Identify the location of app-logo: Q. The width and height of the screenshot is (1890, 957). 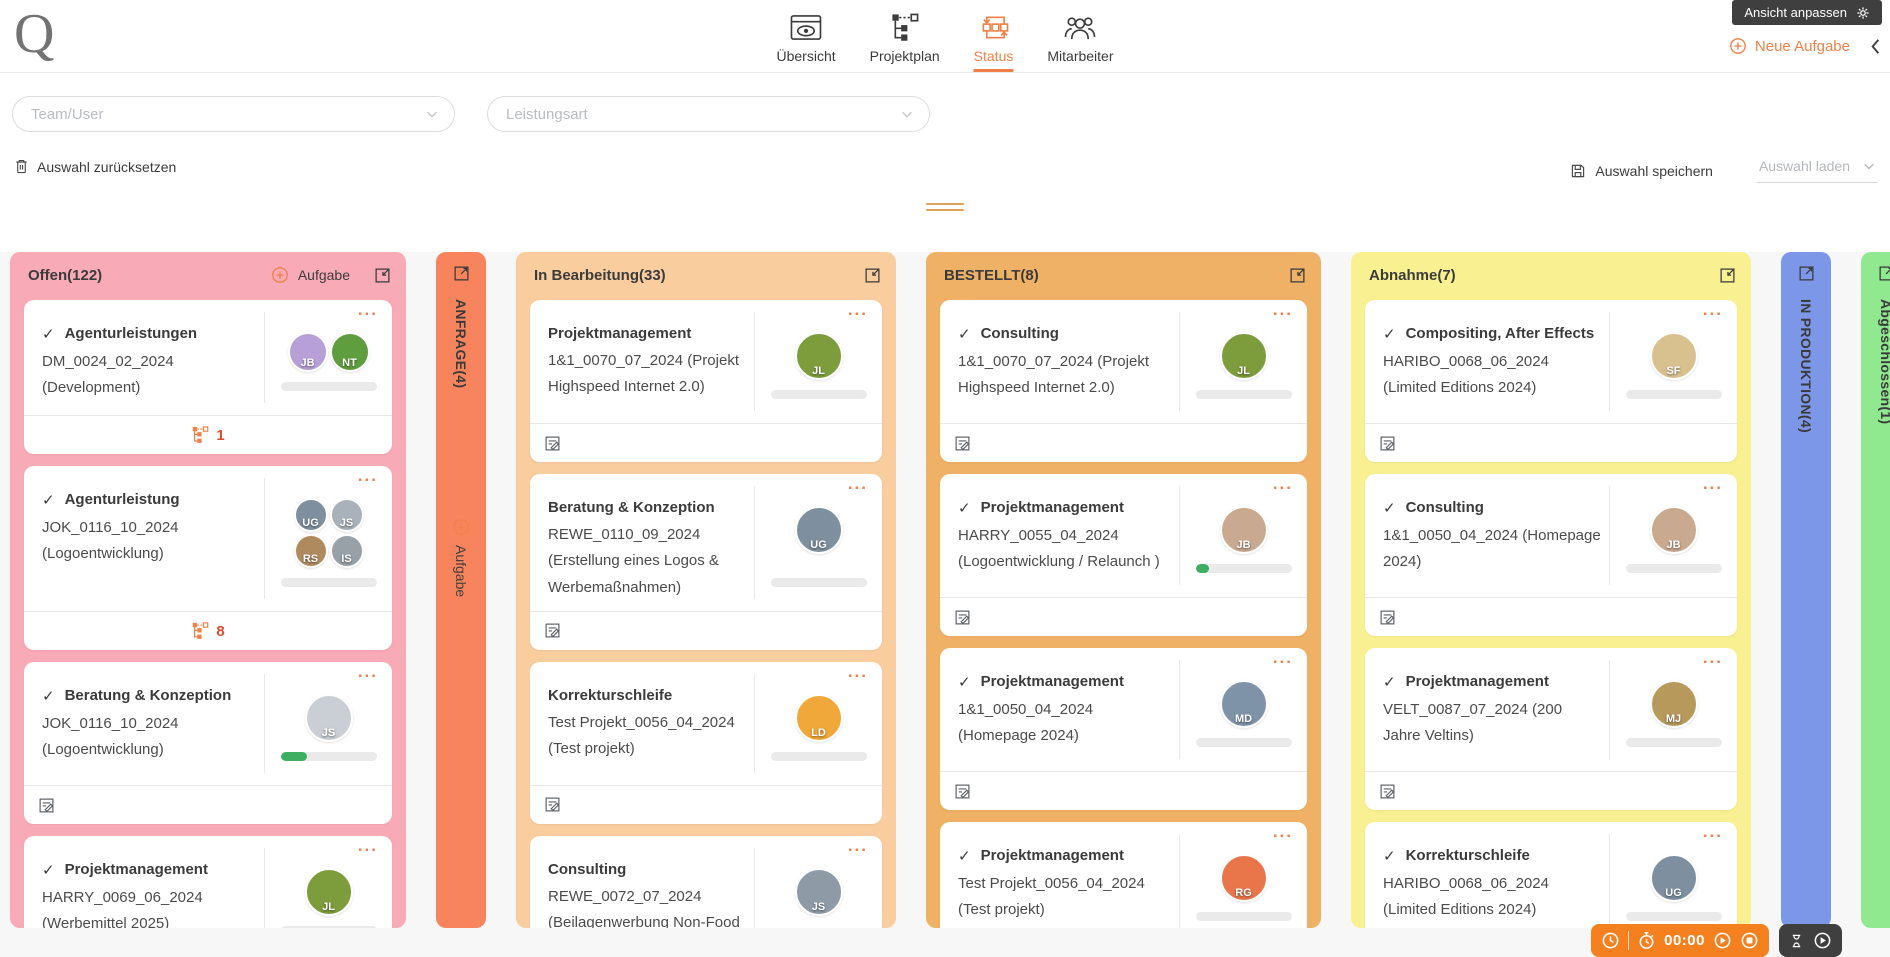
(34, 34).